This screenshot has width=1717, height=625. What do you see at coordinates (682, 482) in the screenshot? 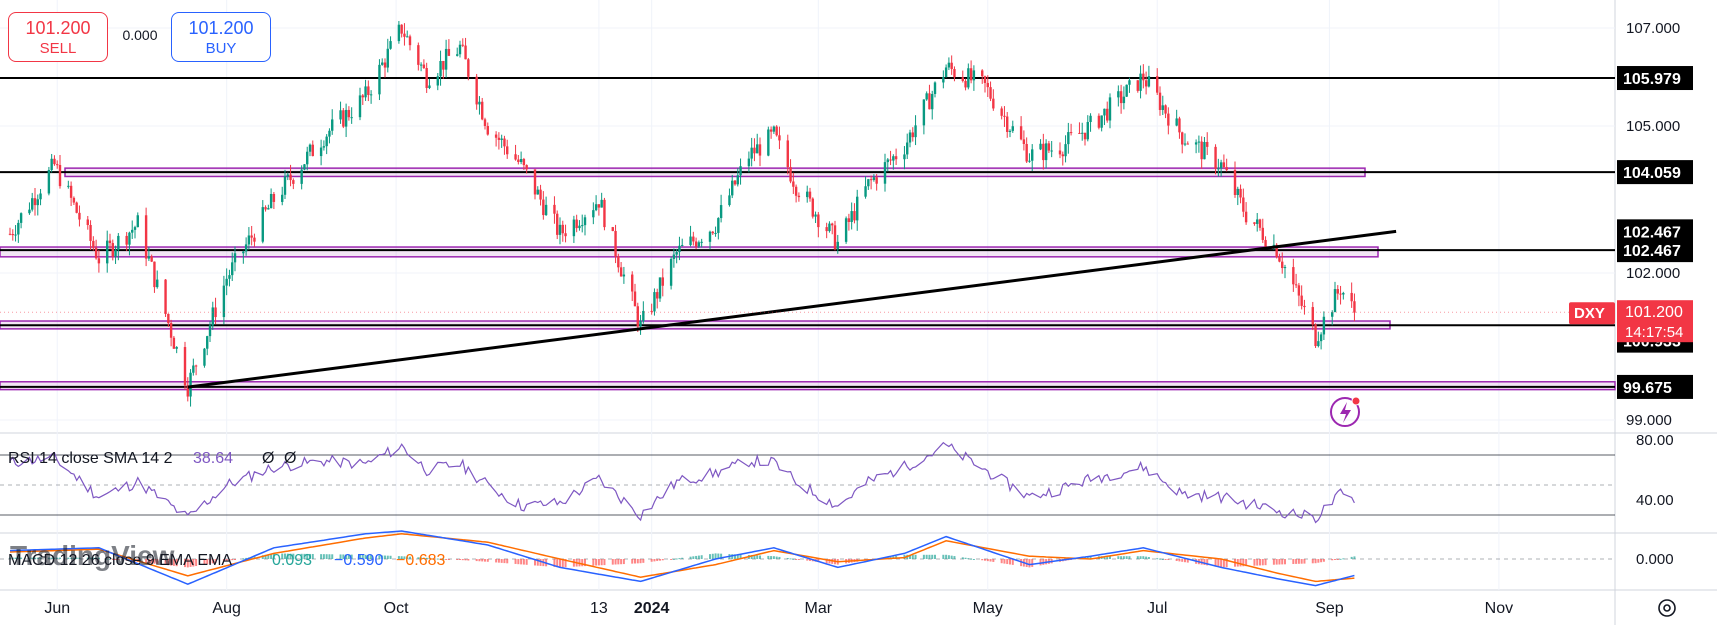
I see `rsi-line` at bounding box center [682, 482].